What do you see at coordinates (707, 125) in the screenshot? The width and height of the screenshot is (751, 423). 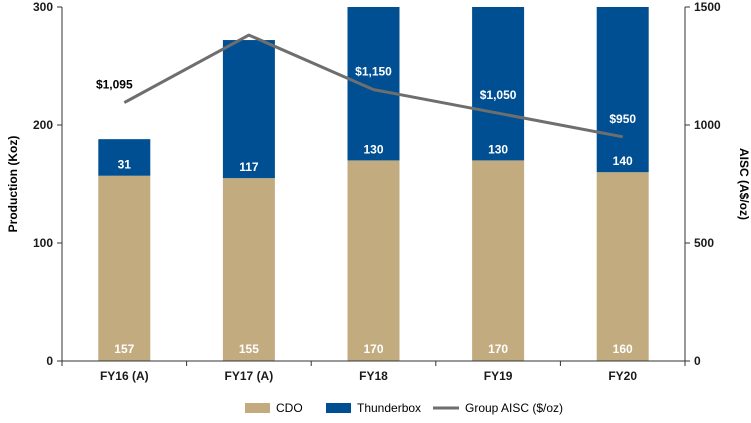 I see `y-tick-right-label-2: 1000` at bounding box center [707, 125].